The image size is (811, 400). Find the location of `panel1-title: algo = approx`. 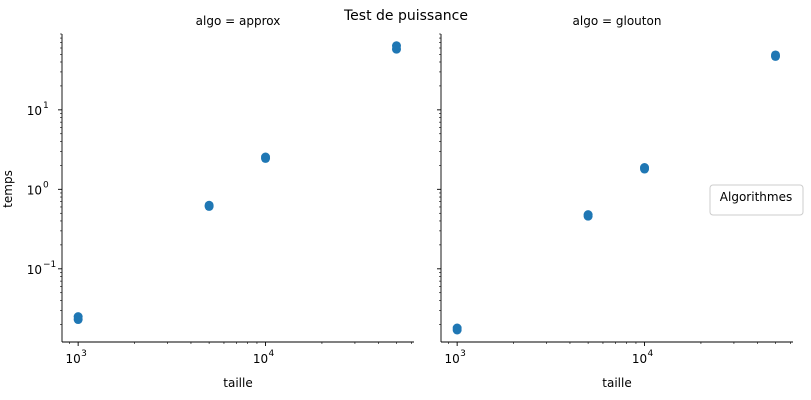

panel1-title: algo = approx is located at coordinates (238, 21).